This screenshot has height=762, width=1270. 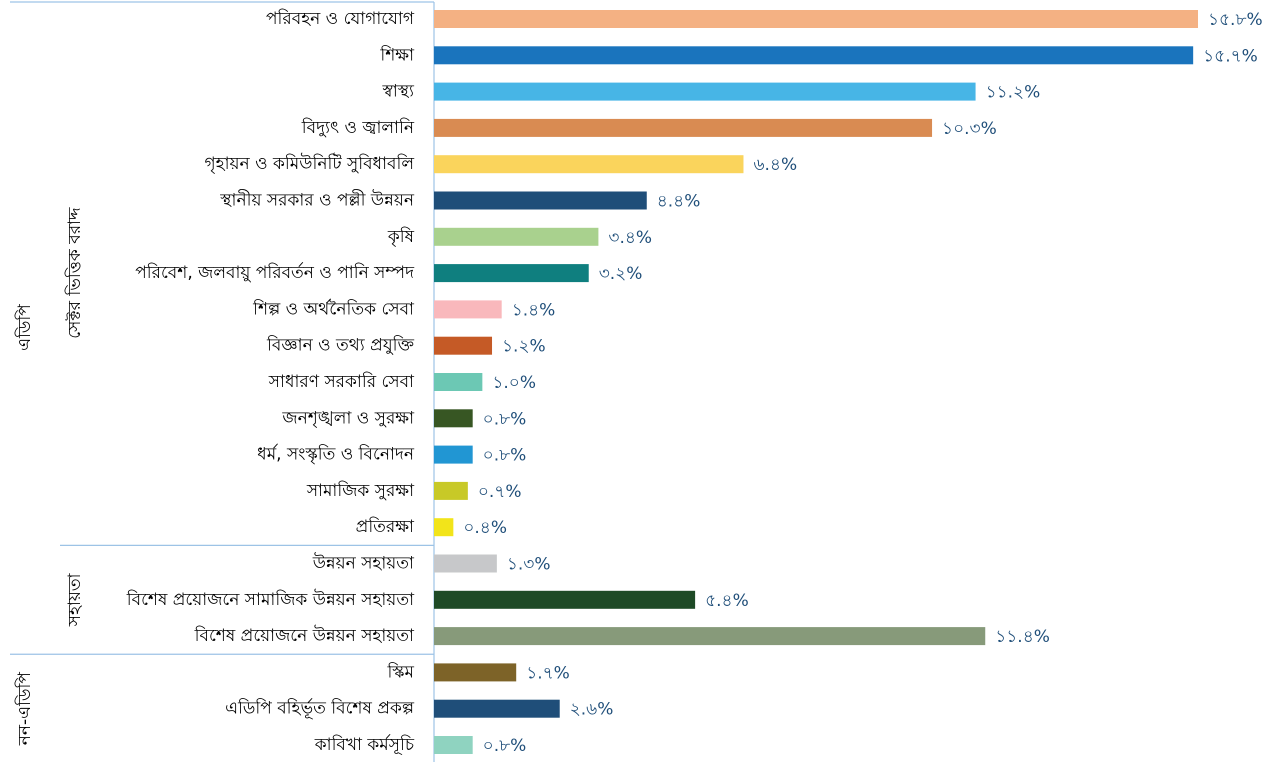 I want to click on value-label: ৪.৪%, so click(x=679, y=202).